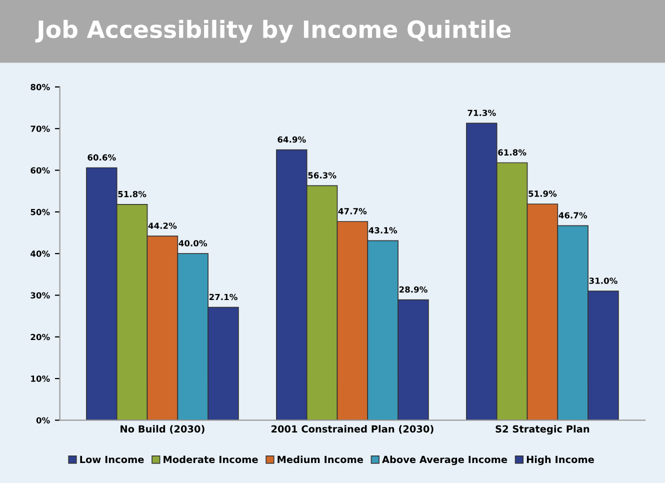  What do you see at coordinates (512, 152) in the screenshot?
I see `data-label: 61.8%` at bounding box center [512, 152].